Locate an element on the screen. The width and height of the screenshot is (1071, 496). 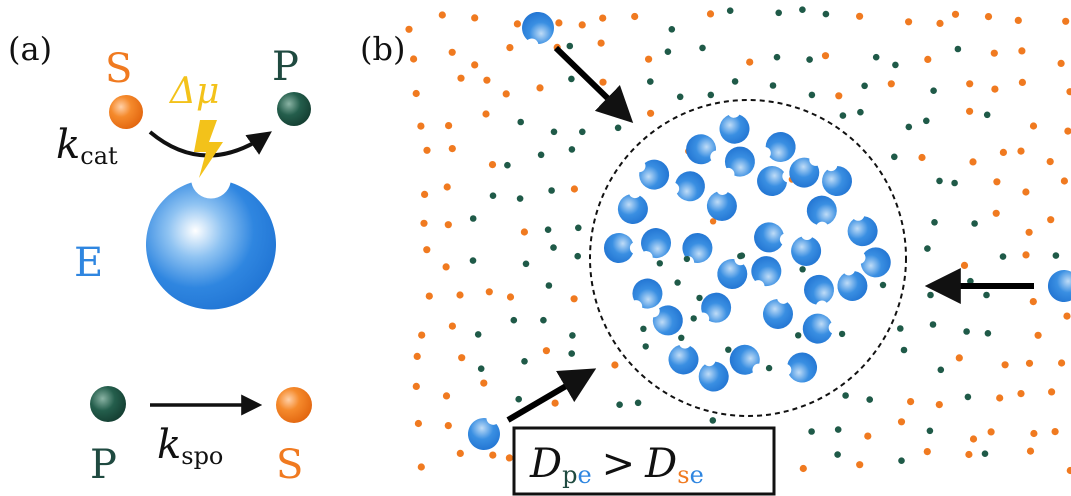
bottom-substrate-label: S is located at coordinates (289, 465).